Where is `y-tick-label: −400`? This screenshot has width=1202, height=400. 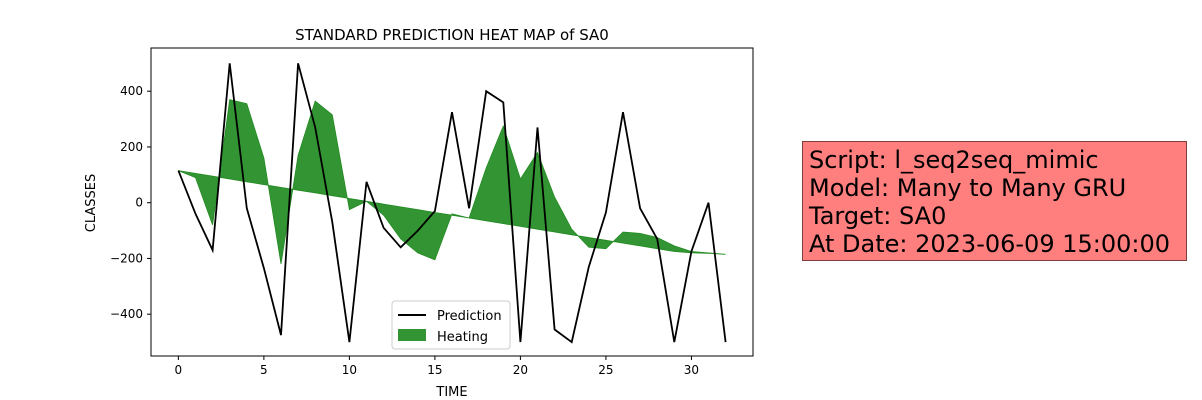 y-tick-label: −400 is located at coordinates (126, 314).